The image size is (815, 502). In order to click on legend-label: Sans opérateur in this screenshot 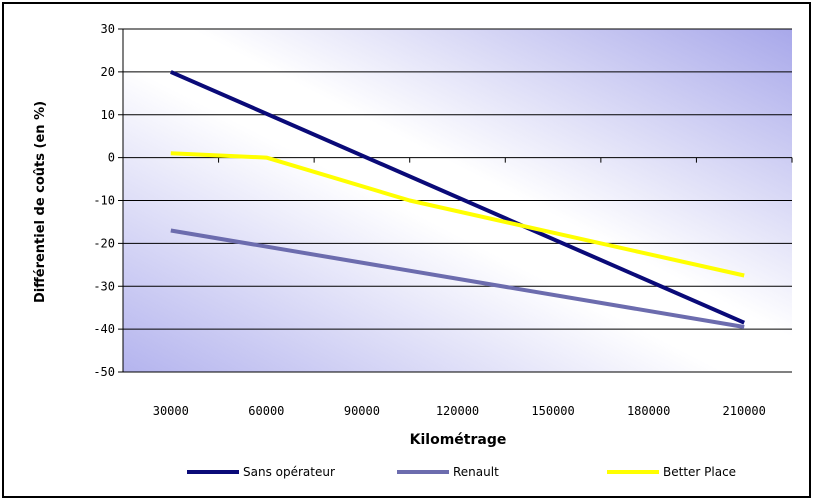, I will do `click(289, 472)`.